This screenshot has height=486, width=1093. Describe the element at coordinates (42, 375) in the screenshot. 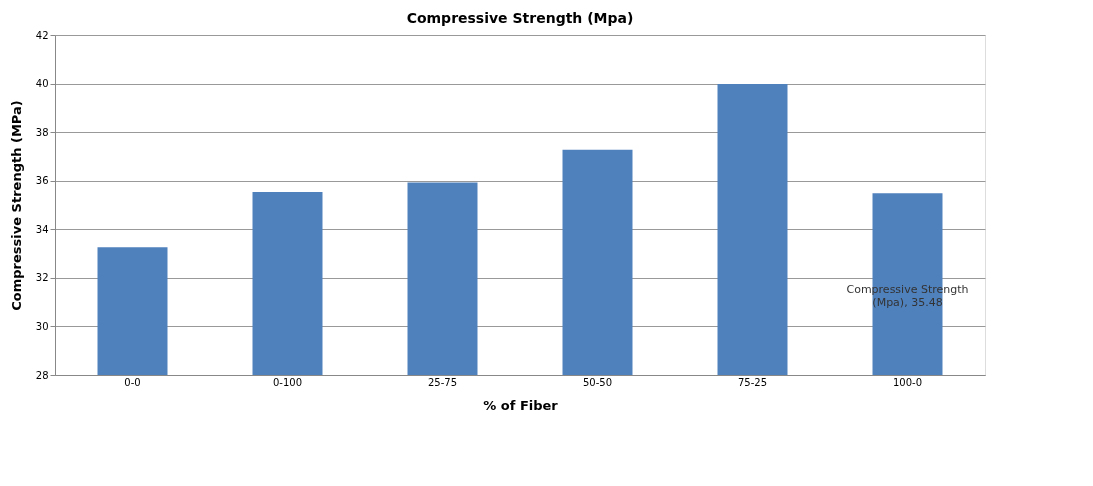

I see `y-tick-label: 28` at that location.